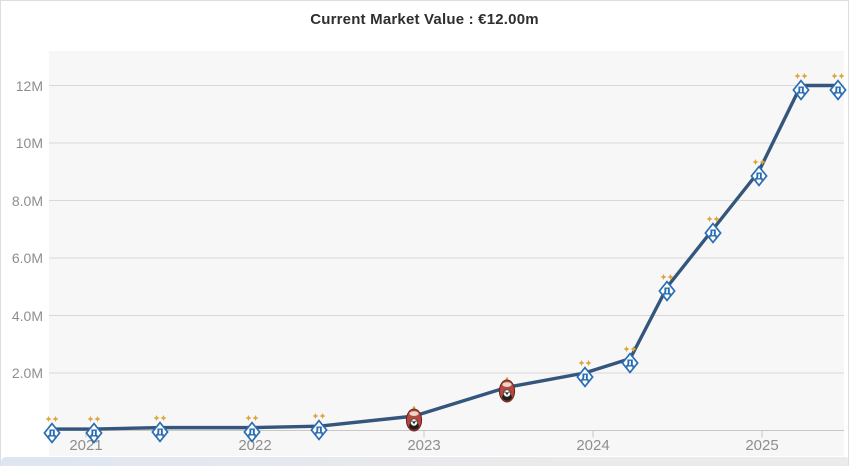  Describe the element at coordinates (424, 461) in the screenshot. I see `section-below-chart-edge` at that location.